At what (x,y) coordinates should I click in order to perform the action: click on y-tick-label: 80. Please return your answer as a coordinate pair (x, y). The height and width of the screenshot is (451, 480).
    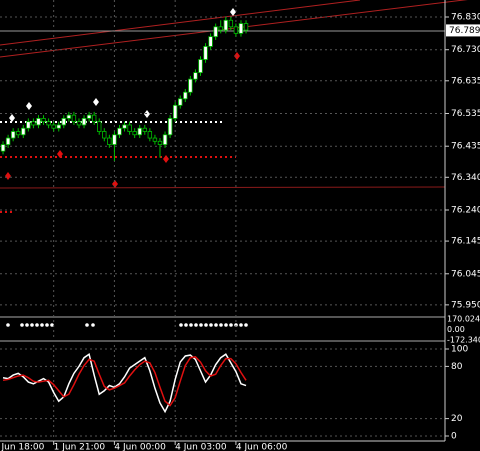
    Looking at the image, I should click on (457, 367).